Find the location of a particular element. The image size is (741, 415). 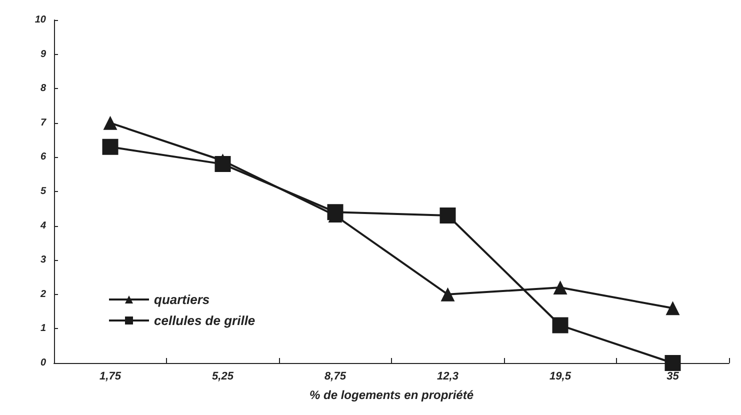

y-tick-label: 10 is located at coordinates (40, 20).